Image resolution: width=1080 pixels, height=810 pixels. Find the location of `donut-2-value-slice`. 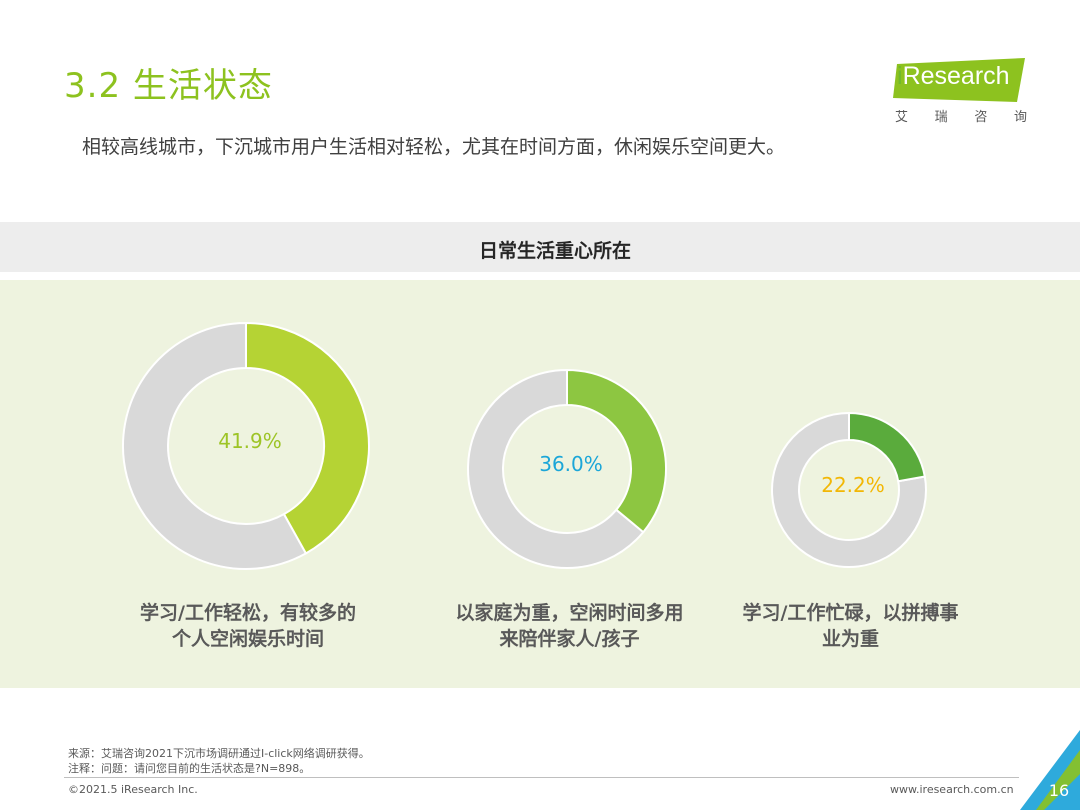

donut-2-value-slice is located at coordinates (616, 451).